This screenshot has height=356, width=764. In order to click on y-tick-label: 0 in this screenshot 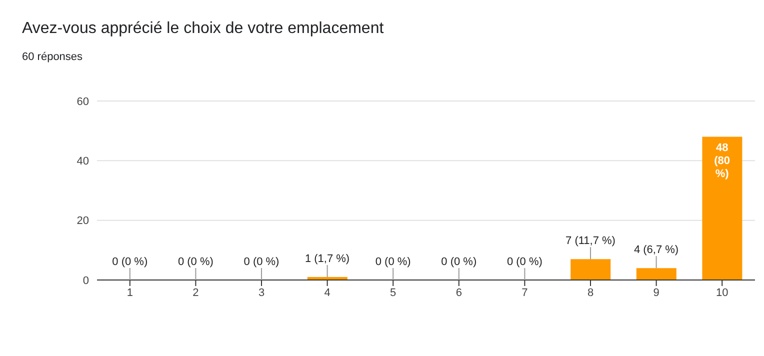, I will do `click(85, 280)`.